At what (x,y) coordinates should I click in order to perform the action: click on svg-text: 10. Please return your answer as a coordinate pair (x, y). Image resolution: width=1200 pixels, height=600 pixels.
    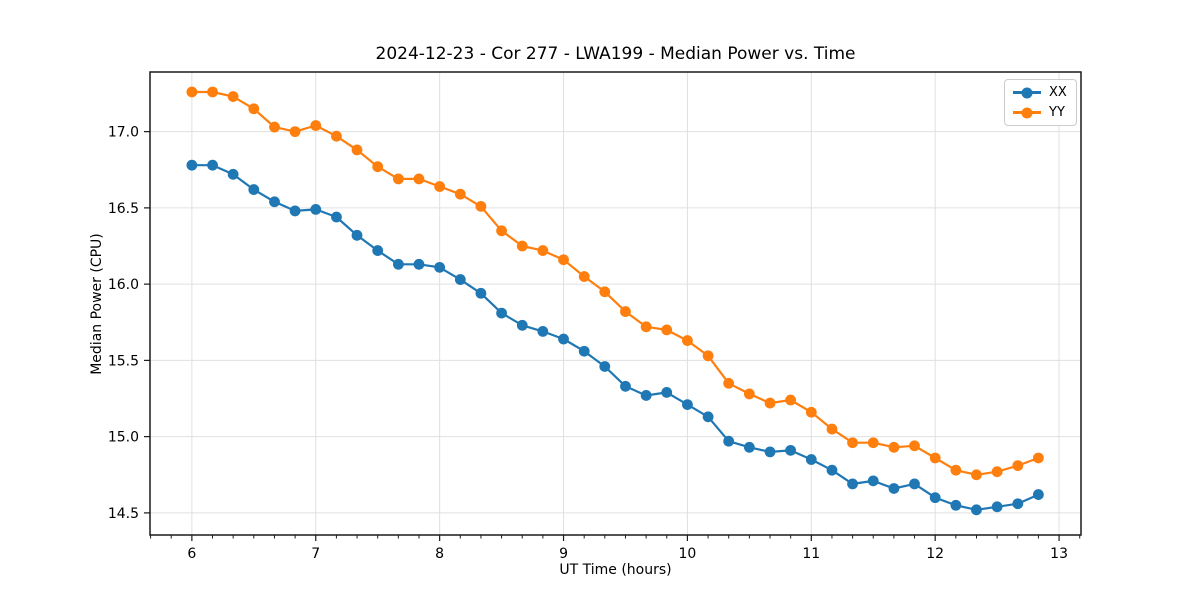
    Looking at the image, I should click on (688, 554).